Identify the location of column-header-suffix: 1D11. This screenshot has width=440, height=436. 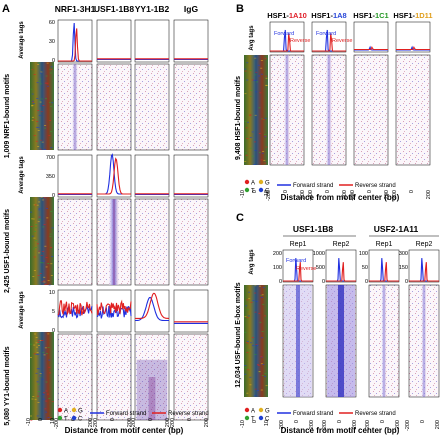
(424, 15).